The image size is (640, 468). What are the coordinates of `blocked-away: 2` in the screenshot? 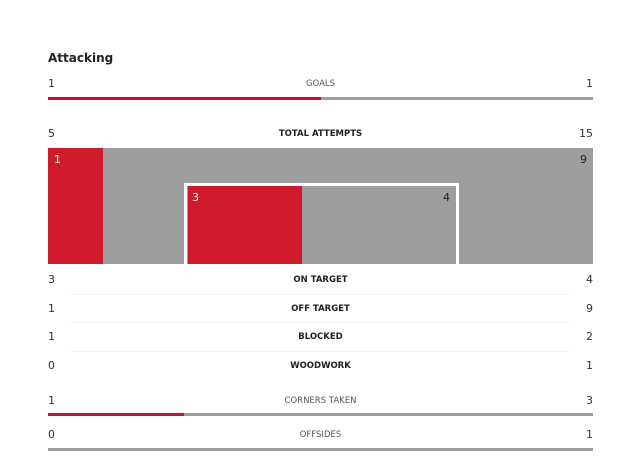 It's located at (589, 336).